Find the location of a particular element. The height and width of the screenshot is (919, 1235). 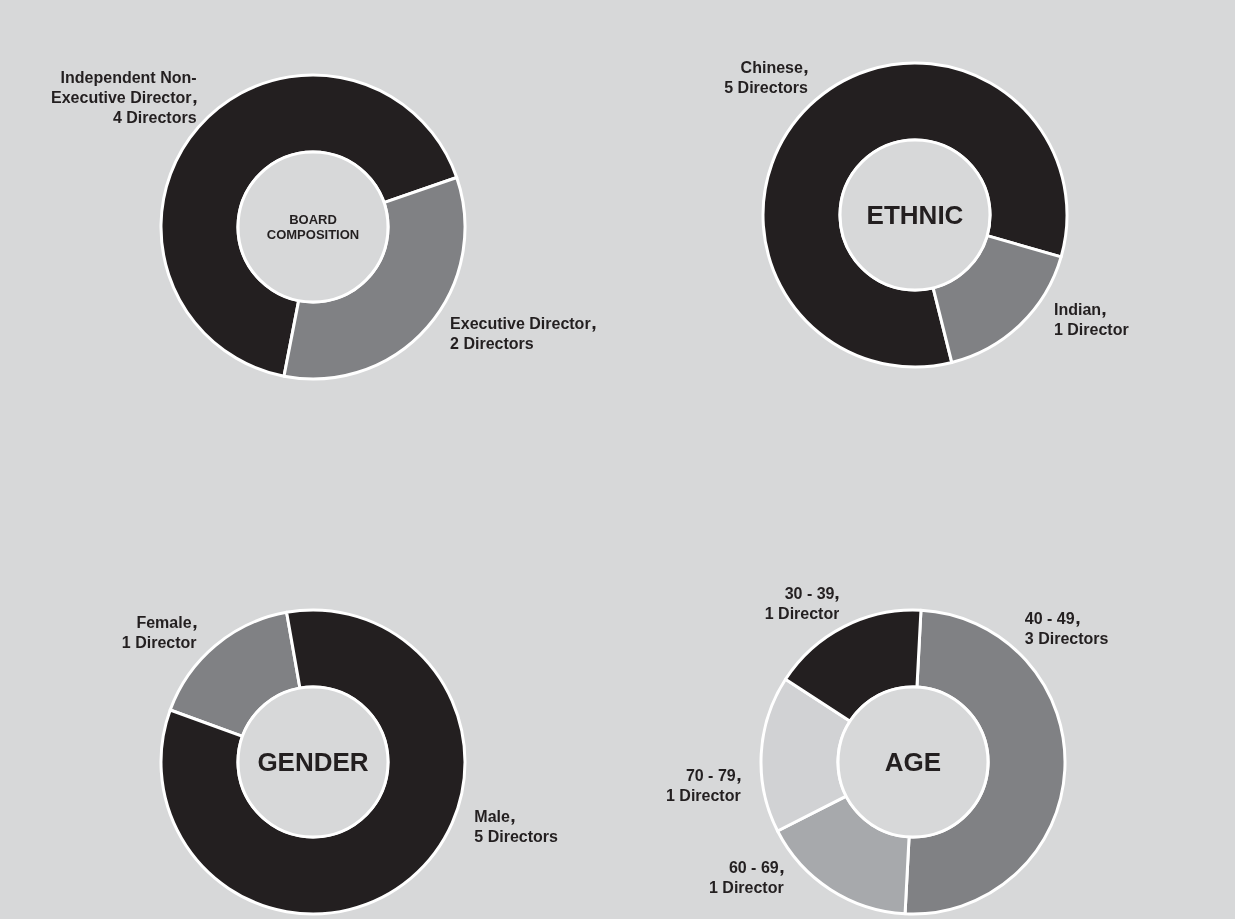

data-label: 4 Directors is located at coordinates (154, 117).